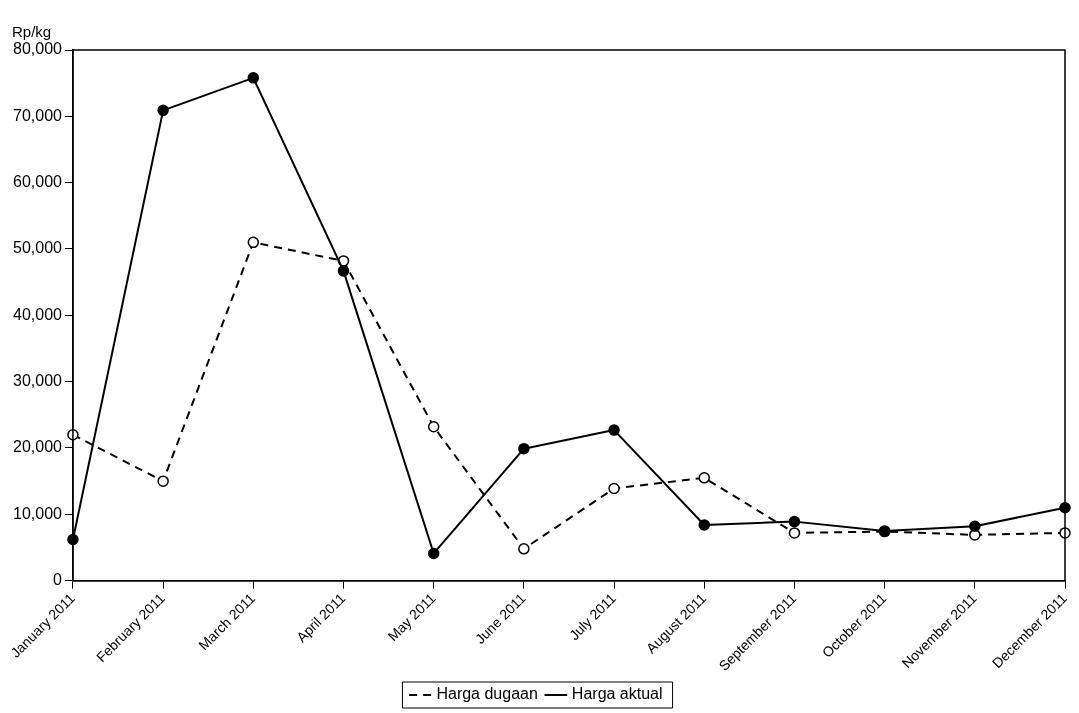 The image size is (1079, 713). Describe the element at coordinates (38, 447) in the screenshot. I see `y-tick-label: 20,000` at that location.